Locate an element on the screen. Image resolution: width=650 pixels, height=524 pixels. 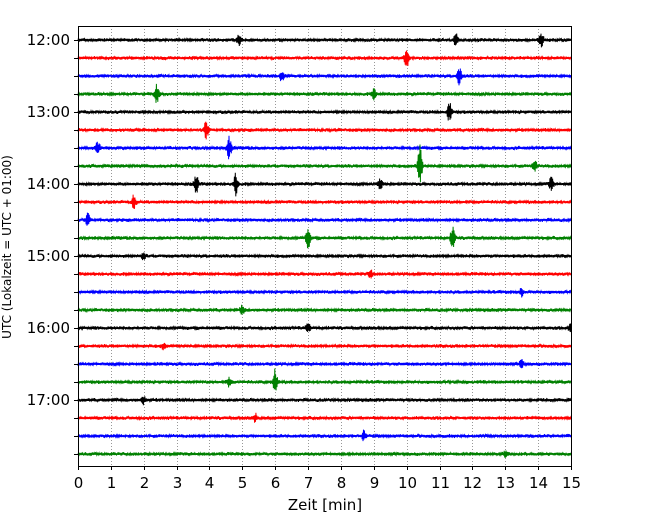
y-tick-label: 12:00 is located at coordinates (48, 40).